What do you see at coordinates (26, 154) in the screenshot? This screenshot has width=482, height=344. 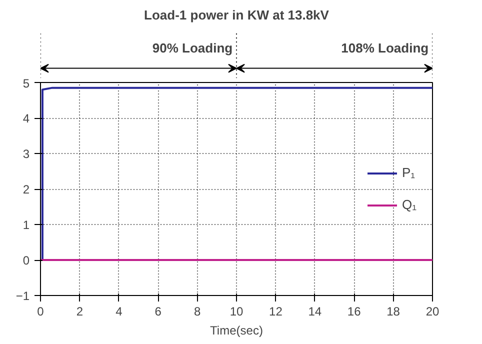 I see `y-tick-label: 3` at bounding box center [26, 154].